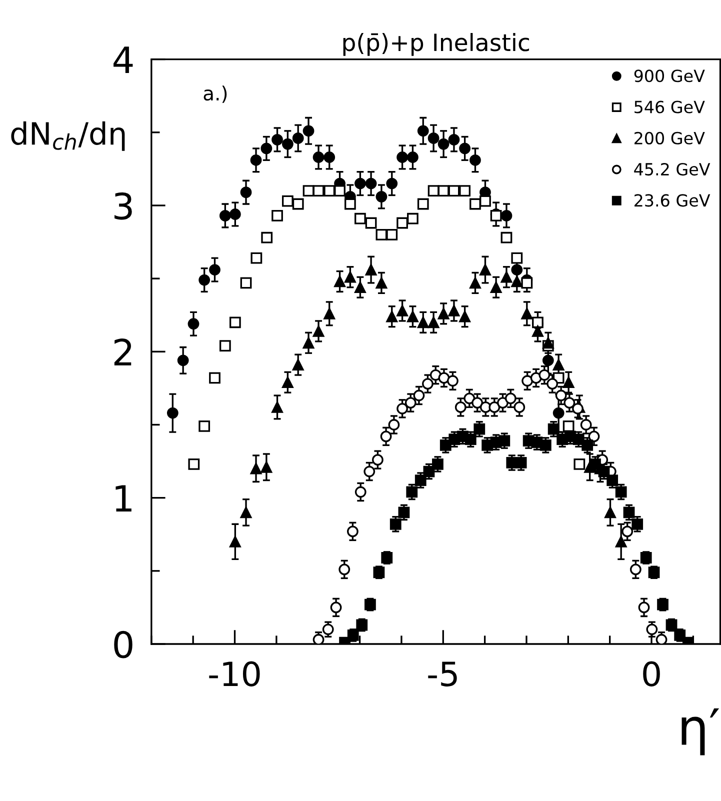 The height and width of the screenshot is (801, 721). What do you see at coordinates (123, 206) in the screenshot?
I see `y-tick-label: 3` at bounding box center [123, 206].